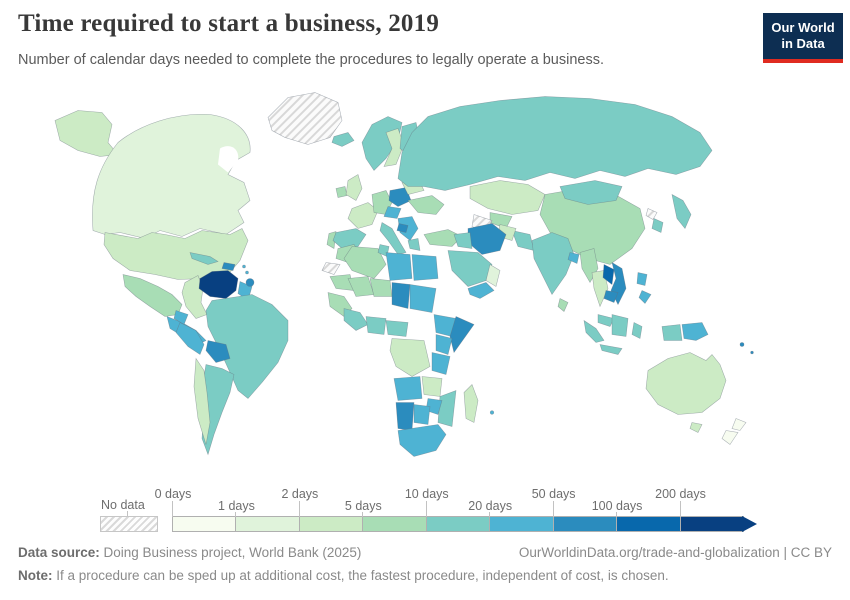 The width and height of the screenshot is (850, 600). What do you see at coordinates (152, 295) in the screenshot?
I see `country-mexico` at bounding box center [152, 295].